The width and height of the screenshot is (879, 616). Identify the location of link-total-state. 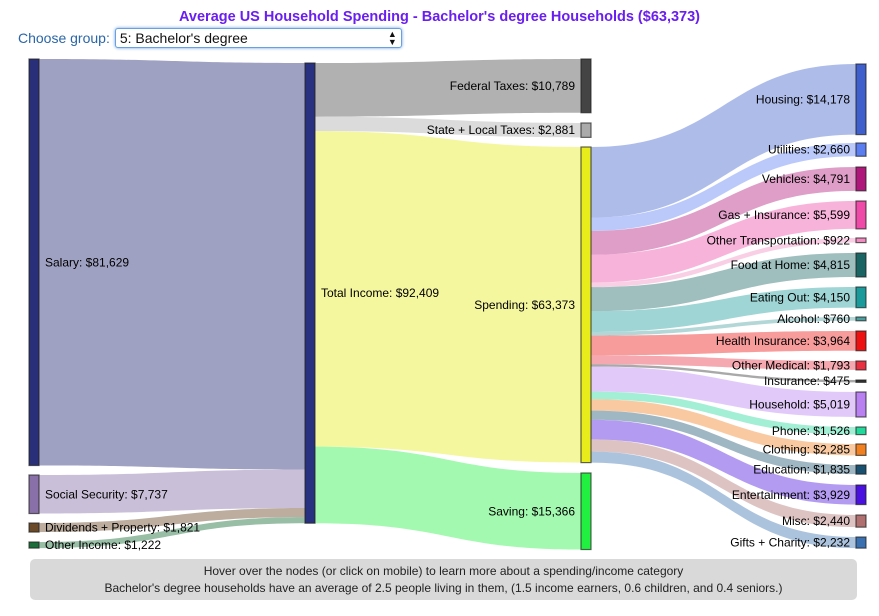
(448, 127).